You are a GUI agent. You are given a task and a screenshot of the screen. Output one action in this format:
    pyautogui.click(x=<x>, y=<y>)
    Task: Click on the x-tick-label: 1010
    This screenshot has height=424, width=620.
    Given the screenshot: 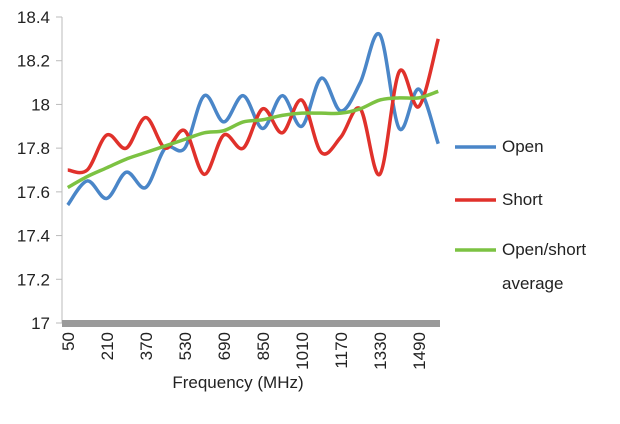 What is the action you would take?
    pyautogui.click(x=302, y=351)
    